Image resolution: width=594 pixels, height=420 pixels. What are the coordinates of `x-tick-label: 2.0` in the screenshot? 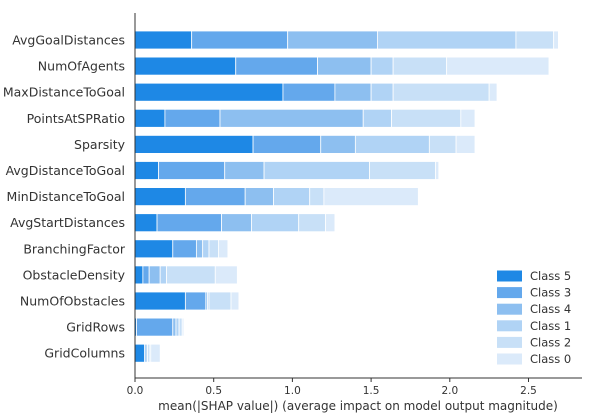 It's located at (449, 391).